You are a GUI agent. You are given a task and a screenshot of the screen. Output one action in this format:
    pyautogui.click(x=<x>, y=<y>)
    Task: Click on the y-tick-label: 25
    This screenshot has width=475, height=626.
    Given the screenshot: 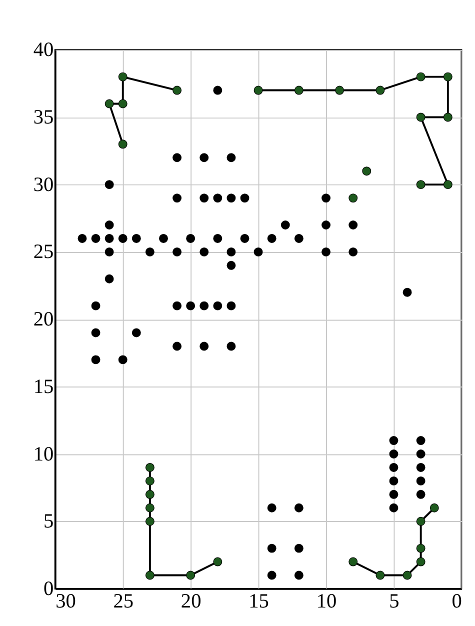 What is the action you would take?
    pyautogui.click(x=43, y=252)
    